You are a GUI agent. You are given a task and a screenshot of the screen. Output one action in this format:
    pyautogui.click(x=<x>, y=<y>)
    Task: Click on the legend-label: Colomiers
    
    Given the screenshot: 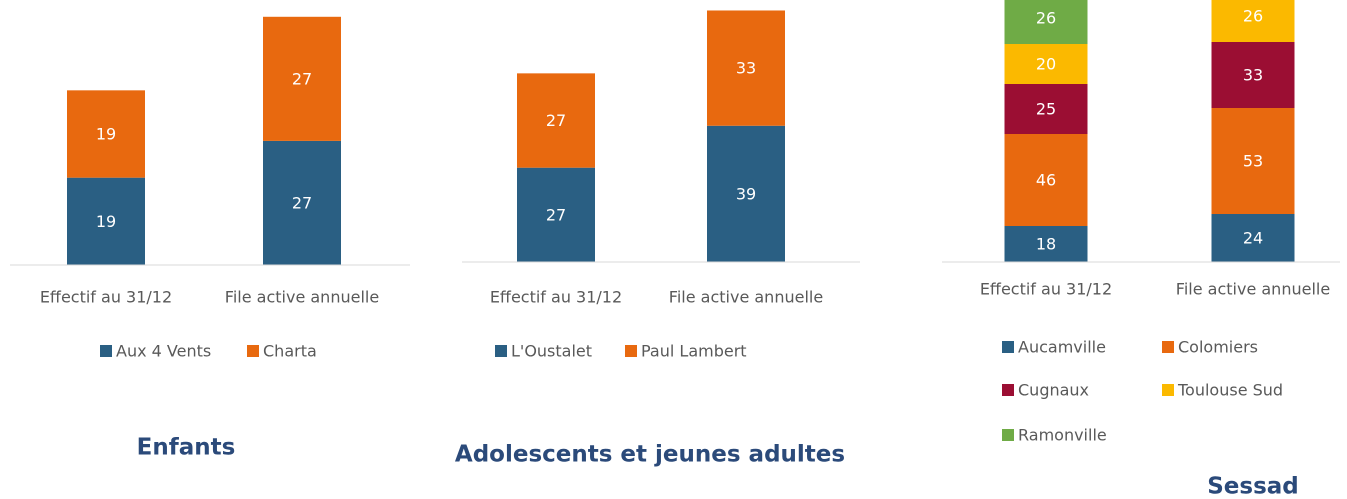 What is the action you would take?
    pyautogui.click(x=1218, y=347)
    